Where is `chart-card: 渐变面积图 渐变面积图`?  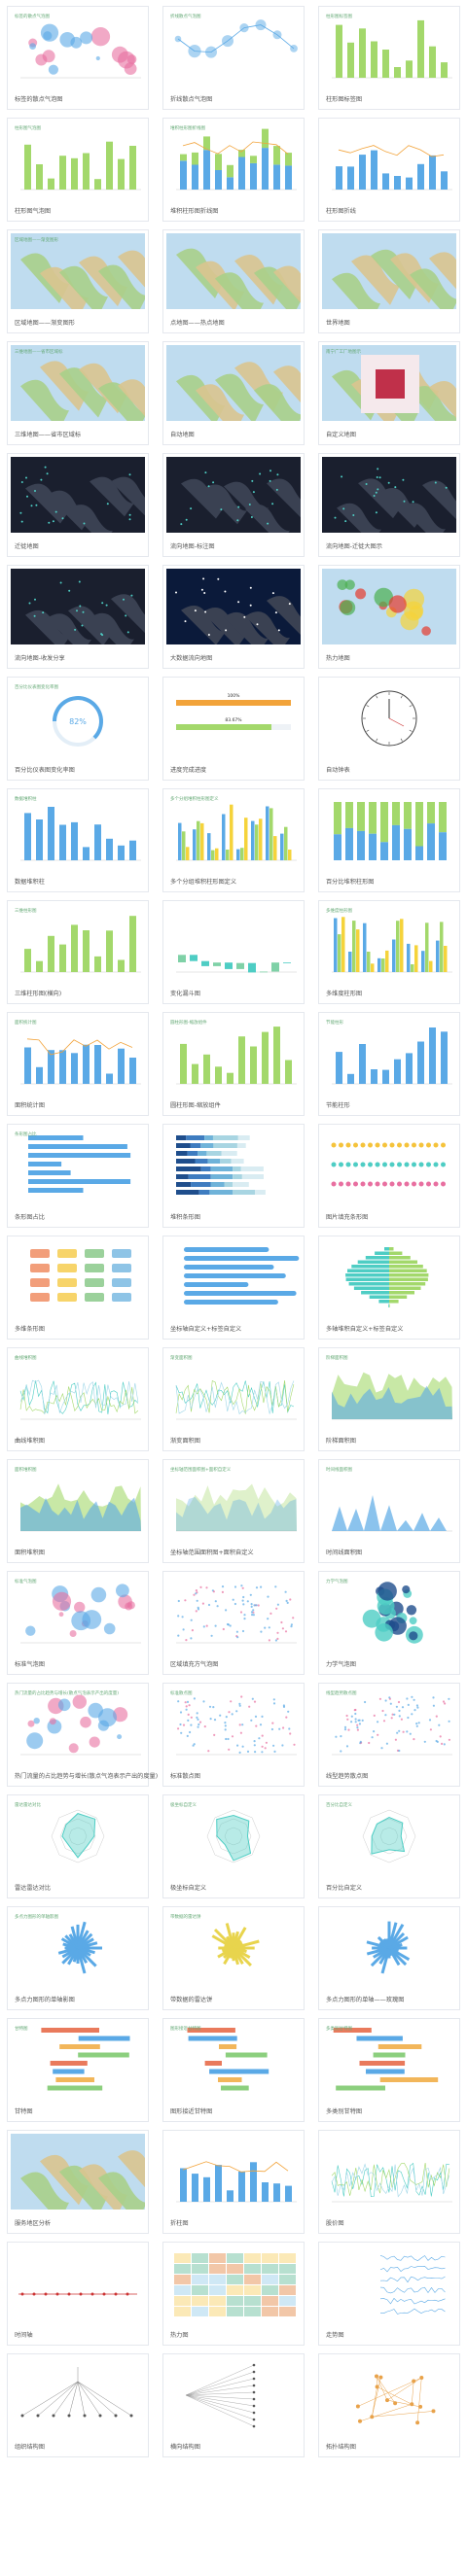 chart-card: 渐变面积图 渐变面积图 is located at coordinates (233, 1399).